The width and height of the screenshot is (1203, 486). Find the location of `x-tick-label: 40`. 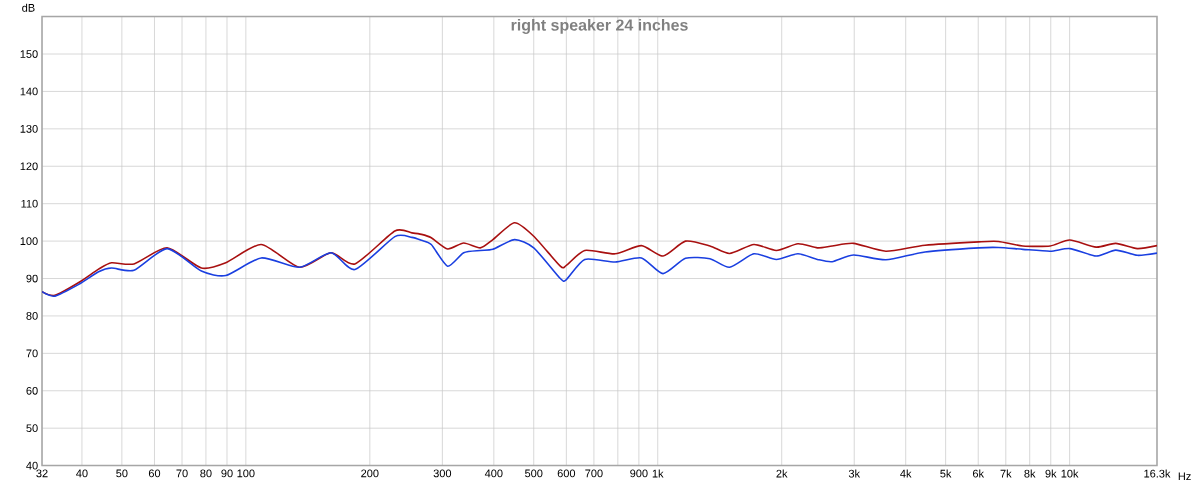

x-tick-label: 40 is located at coordinates (82, 473).